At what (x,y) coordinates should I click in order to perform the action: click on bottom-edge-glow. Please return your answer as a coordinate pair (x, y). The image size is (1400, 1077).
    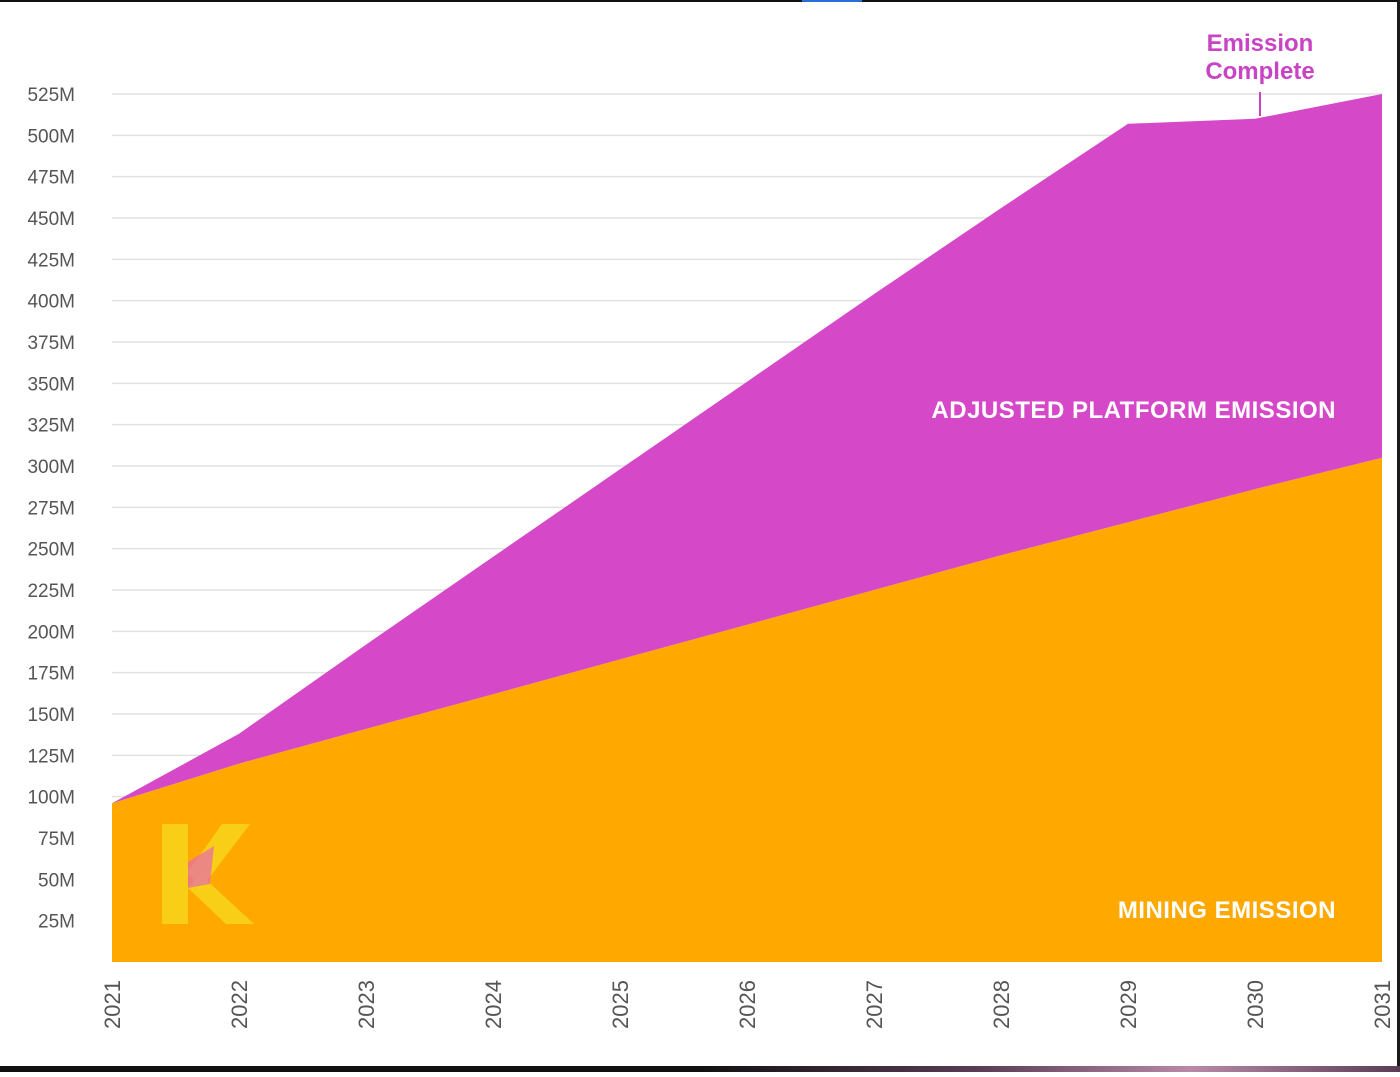
    Looking at the image, I should click on (1050, 1069).